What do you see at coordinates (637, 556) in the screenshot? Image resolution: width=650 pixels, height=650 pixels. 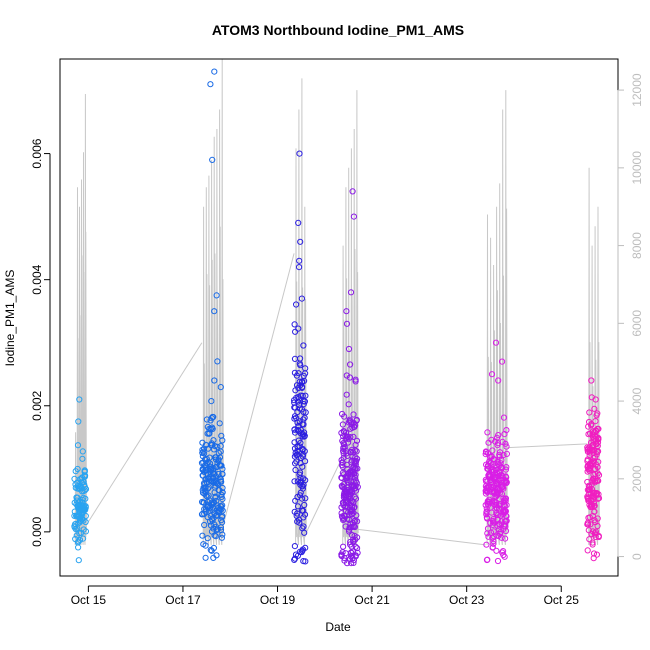 I see `y2-tick-label: 0` at bounding box center [637, 556].